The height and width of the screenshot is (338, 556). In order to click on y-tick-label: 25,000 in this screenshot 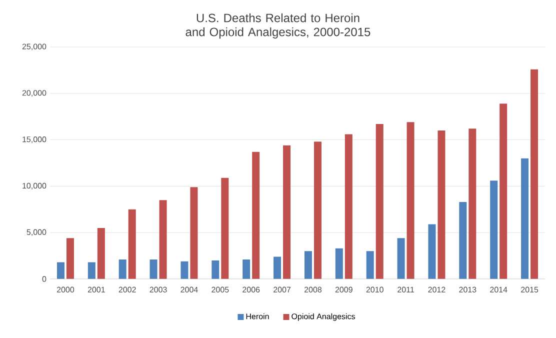, I will do `click(34, 47)`.